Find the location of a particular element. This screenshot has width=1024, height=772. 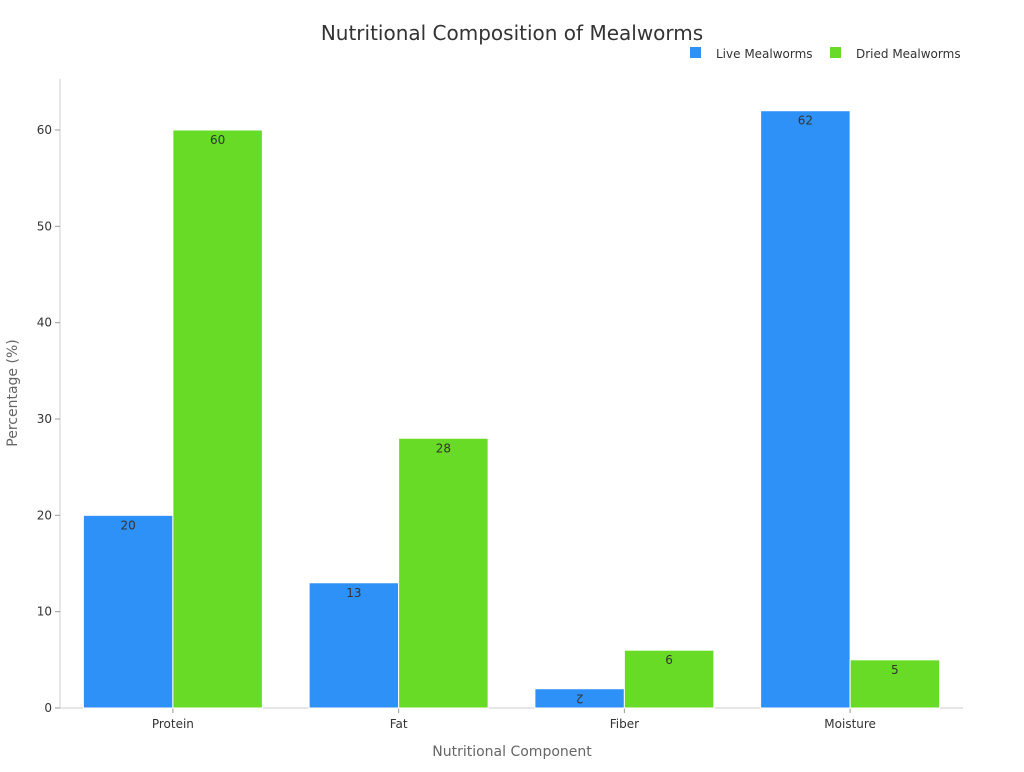

y-axis-label: Percentage (%) is located at coordinates (13, 392).